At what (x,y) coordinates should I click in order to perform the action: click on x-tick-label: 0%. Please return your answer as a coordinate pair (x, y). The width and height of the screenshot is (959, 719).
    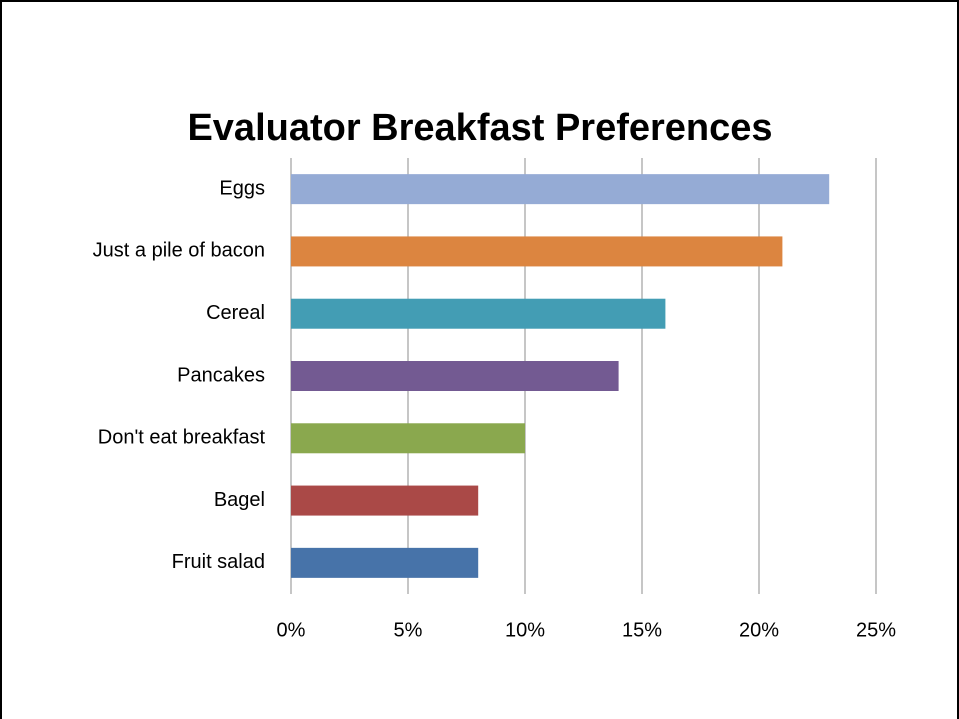
    Looking at the image, I should click on (291, 630).